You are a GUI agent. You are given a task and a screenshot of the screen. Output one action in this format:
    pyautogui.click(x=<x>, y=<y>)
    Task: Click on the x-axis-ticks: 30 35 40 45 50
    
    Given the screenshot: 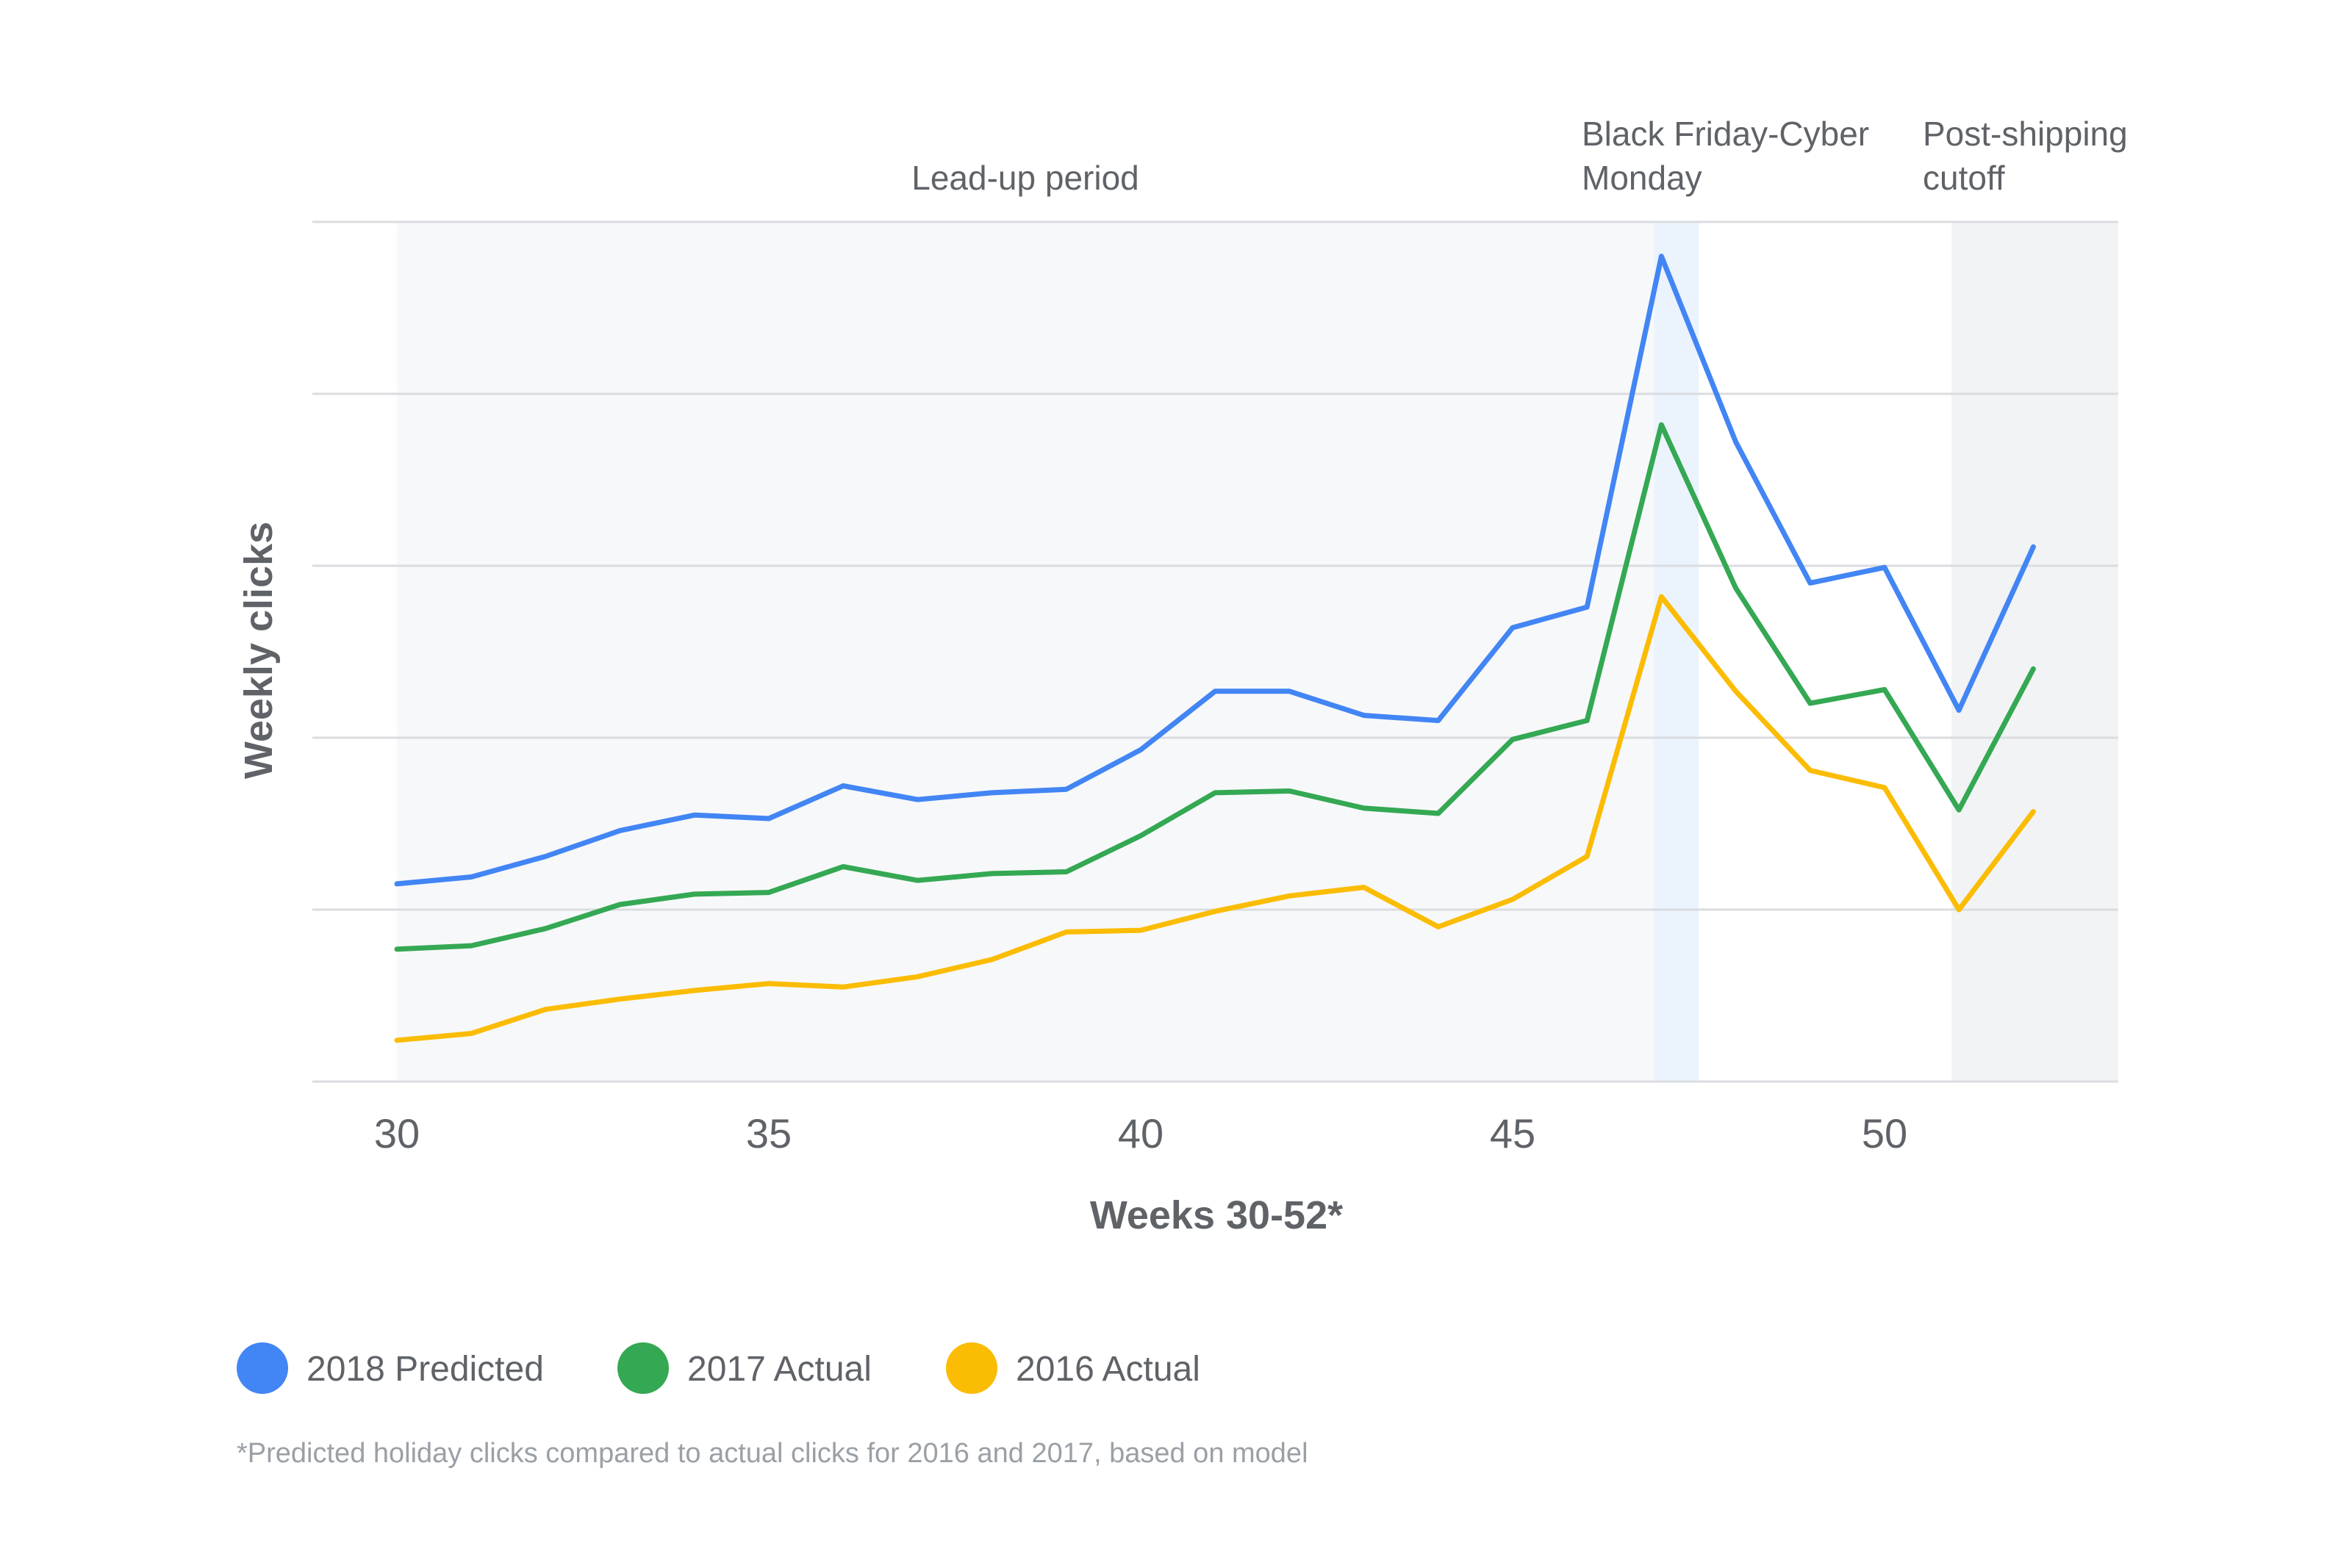 What is the action you would take?
    pyautogui.click(x=1140, y=1133)
    